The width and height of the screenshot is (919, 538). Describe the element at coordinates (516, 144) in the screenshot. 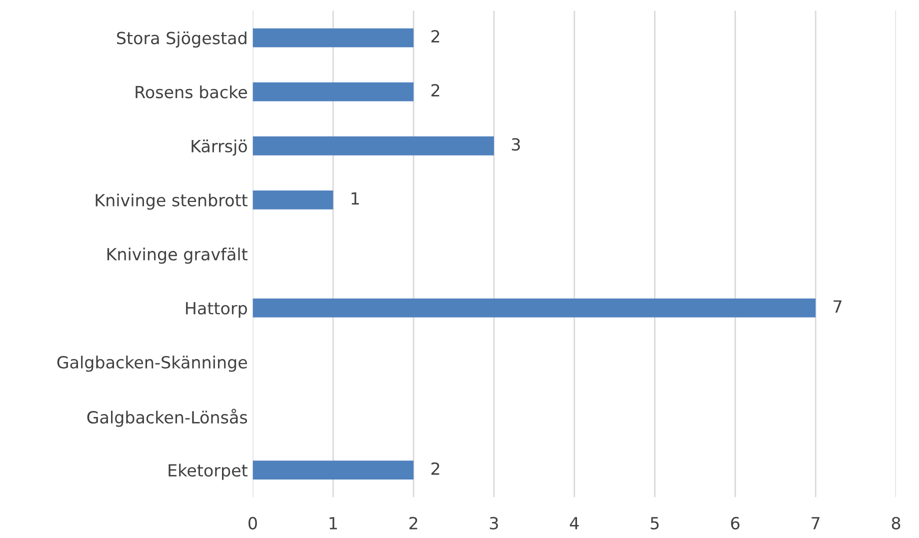

I see `data-label: 3` at that location.